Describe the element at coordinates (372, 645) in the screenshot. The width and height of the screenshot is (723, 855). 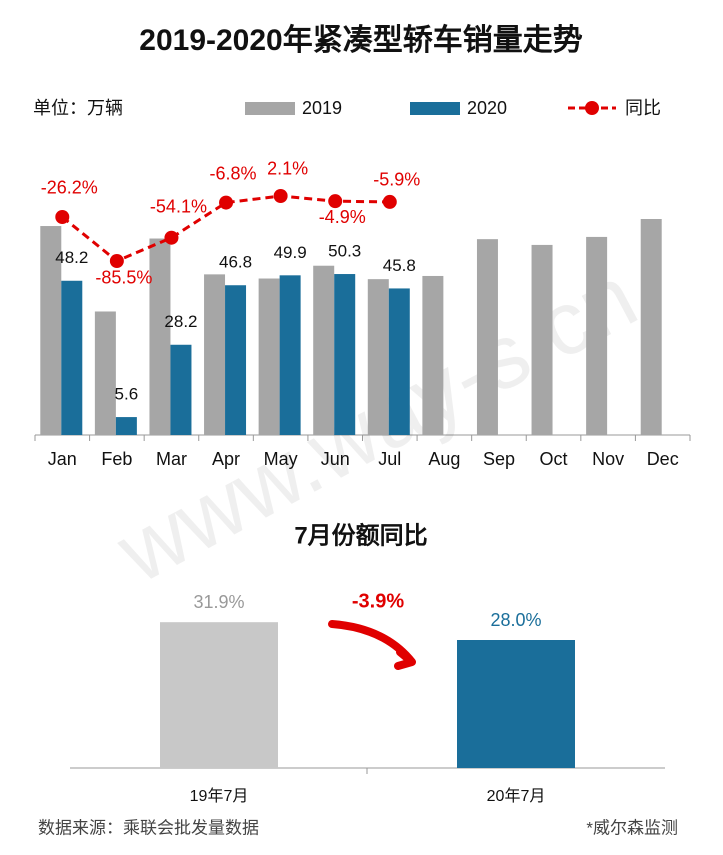
I see `arrow` at that location.